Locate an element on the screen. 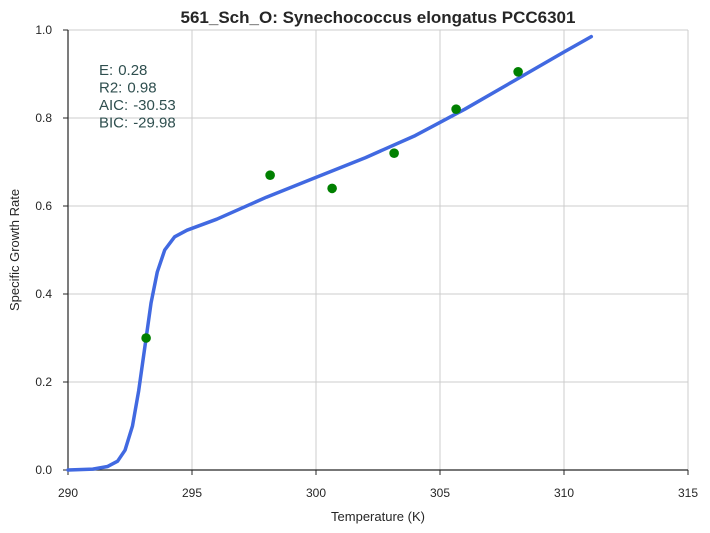 This screenshot has height=533, width=710. x-tick-label: 290 is located at coordinates (68, 493).